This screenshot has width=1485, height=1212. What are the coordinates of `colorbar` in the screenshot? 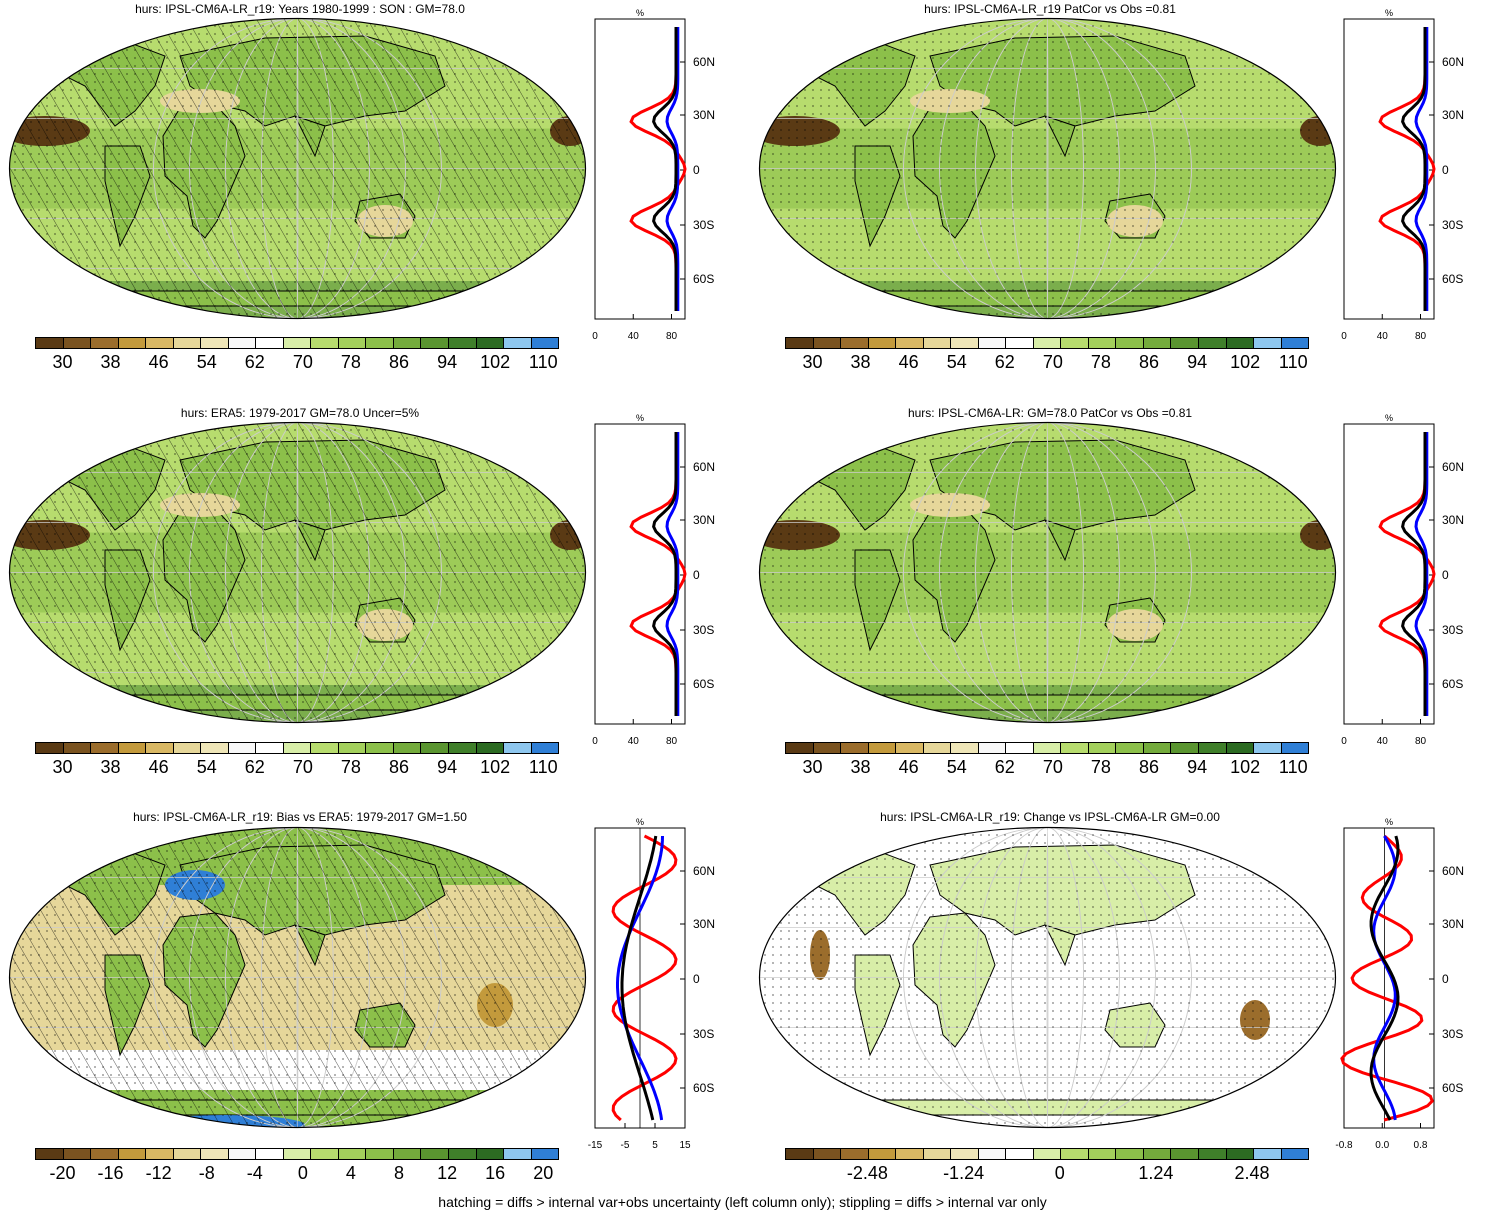 It's located at (297, 1154).